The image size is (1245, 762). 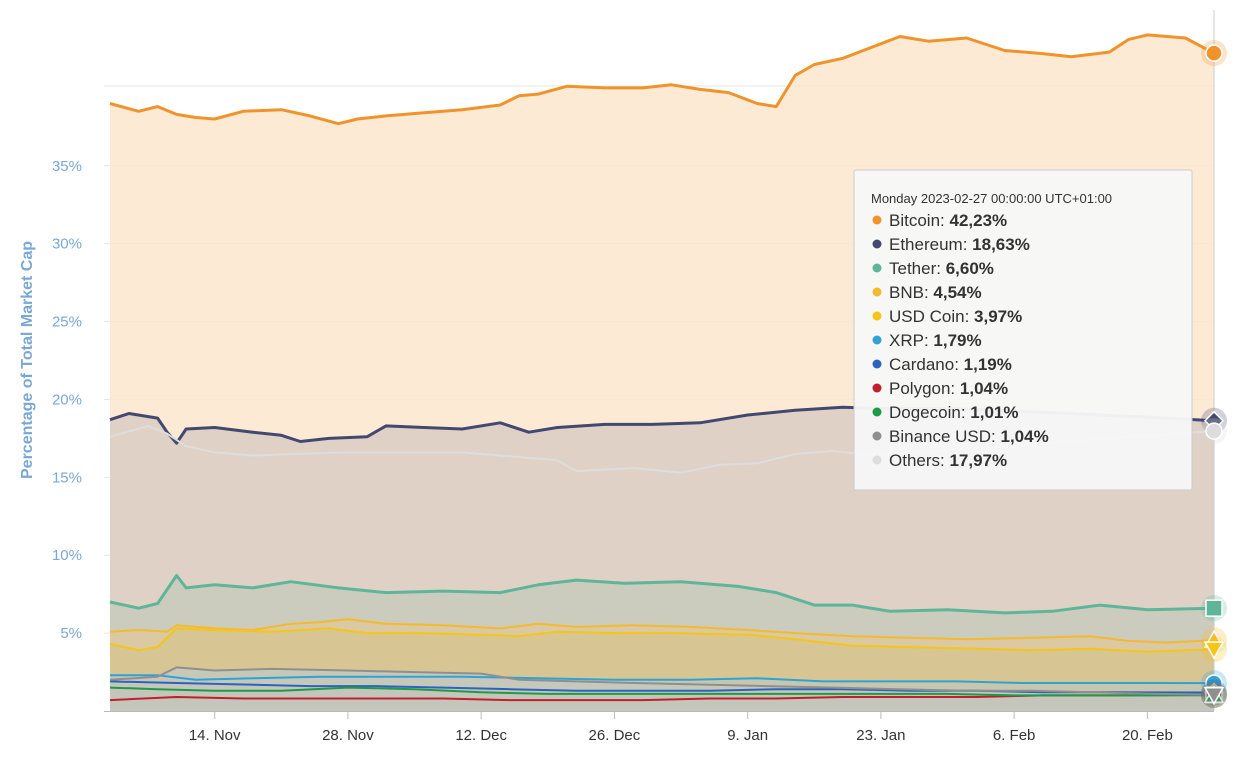 I want to click on tooltip-item: Polygon: 1,04%, so click(x=940, y=388).